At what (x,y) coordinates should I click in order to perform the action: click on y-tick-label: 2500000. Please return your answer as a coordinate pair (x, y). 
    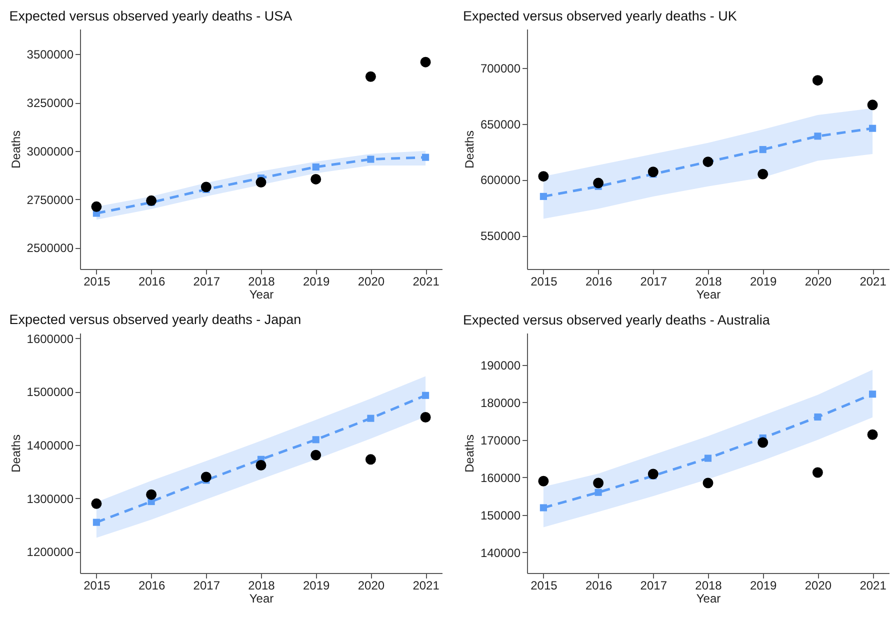
    Looking at the image, I should click on (50, 248).